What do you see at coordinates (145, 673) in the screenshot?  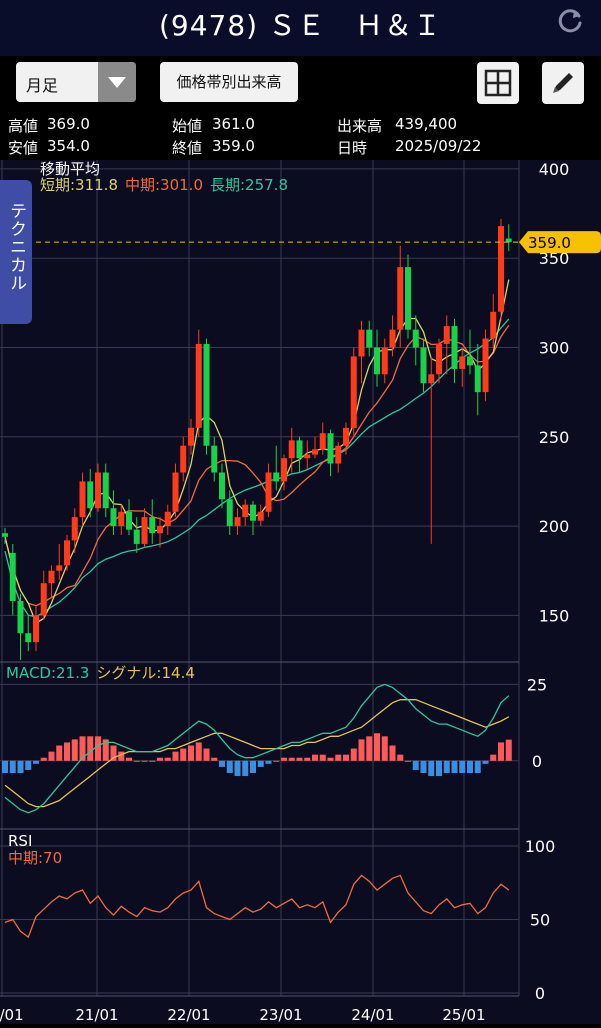 I see `macd-legend-item: シグナル:14.4` at bounding box center [145, 673].